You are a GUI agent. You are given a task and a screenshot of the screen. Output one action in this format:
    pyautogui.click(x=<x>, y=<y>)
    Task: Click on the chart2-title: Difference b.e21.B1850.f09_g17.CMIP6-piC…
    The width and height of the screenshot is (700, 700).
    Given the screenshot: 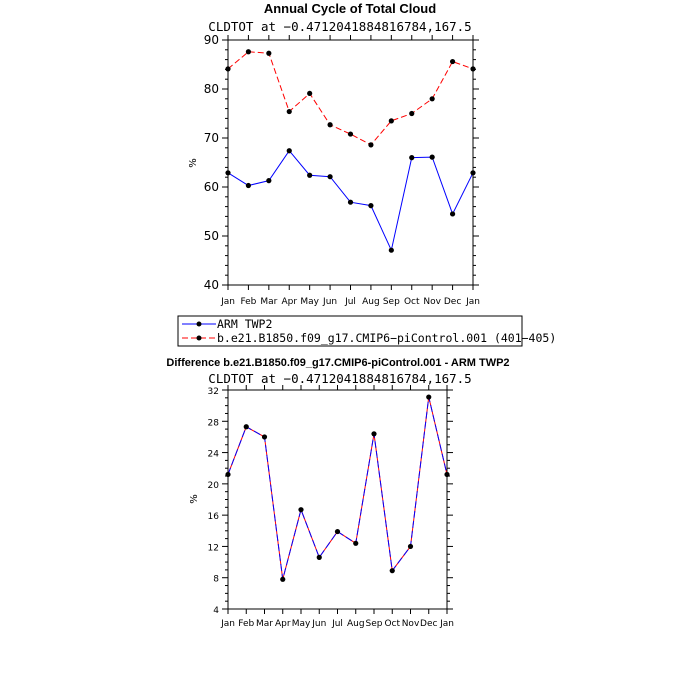 What is the action you would take?
    pyautogui.click(x=337, y=363)
    